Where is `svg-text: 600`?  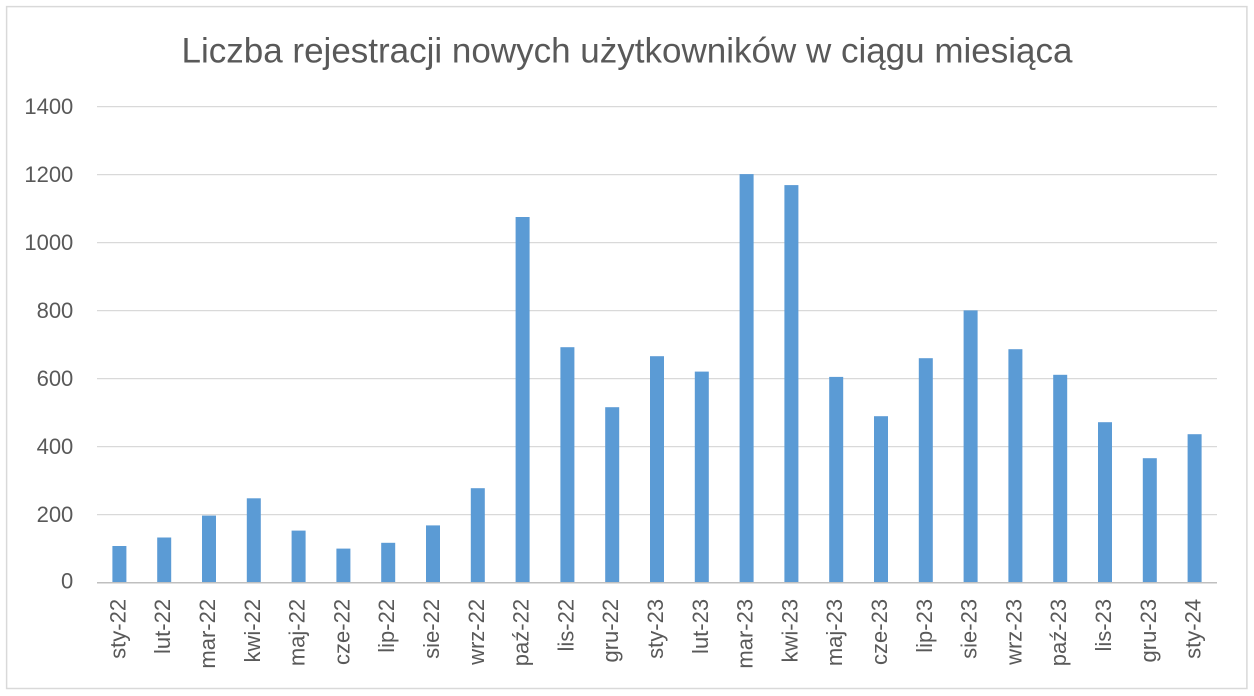
svg-text: 600 is located at coordinates (55, 378).